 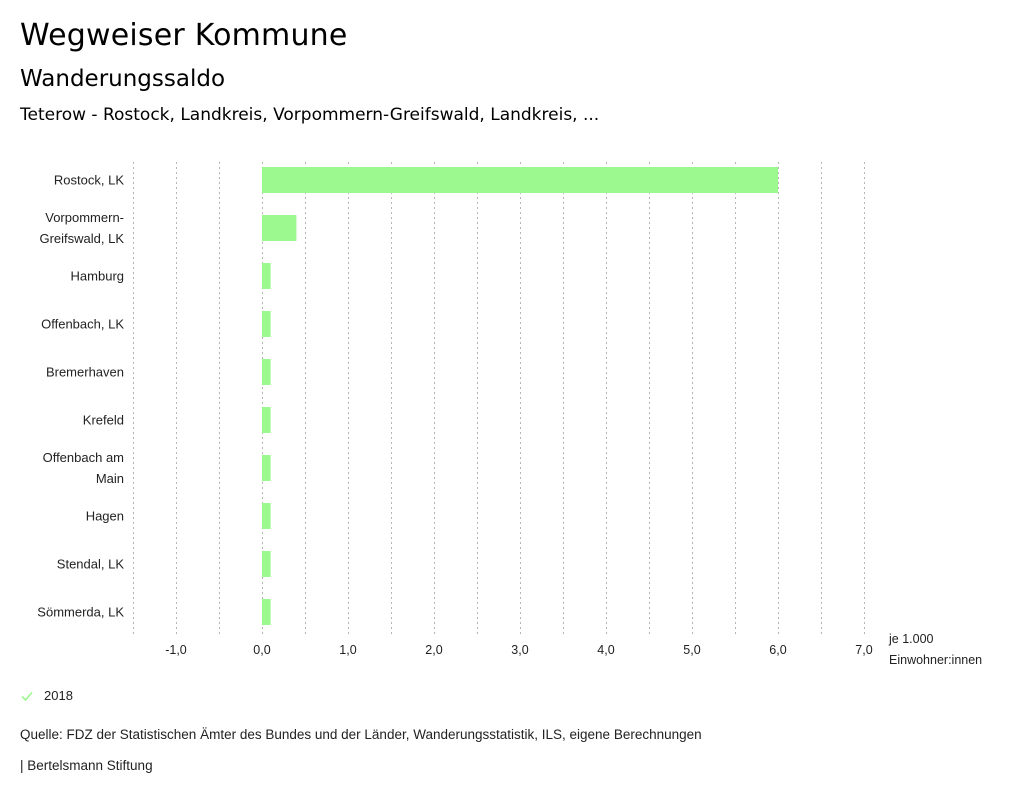 I want to click on x-tick-label: 0,0, so click(x=261, y=650).